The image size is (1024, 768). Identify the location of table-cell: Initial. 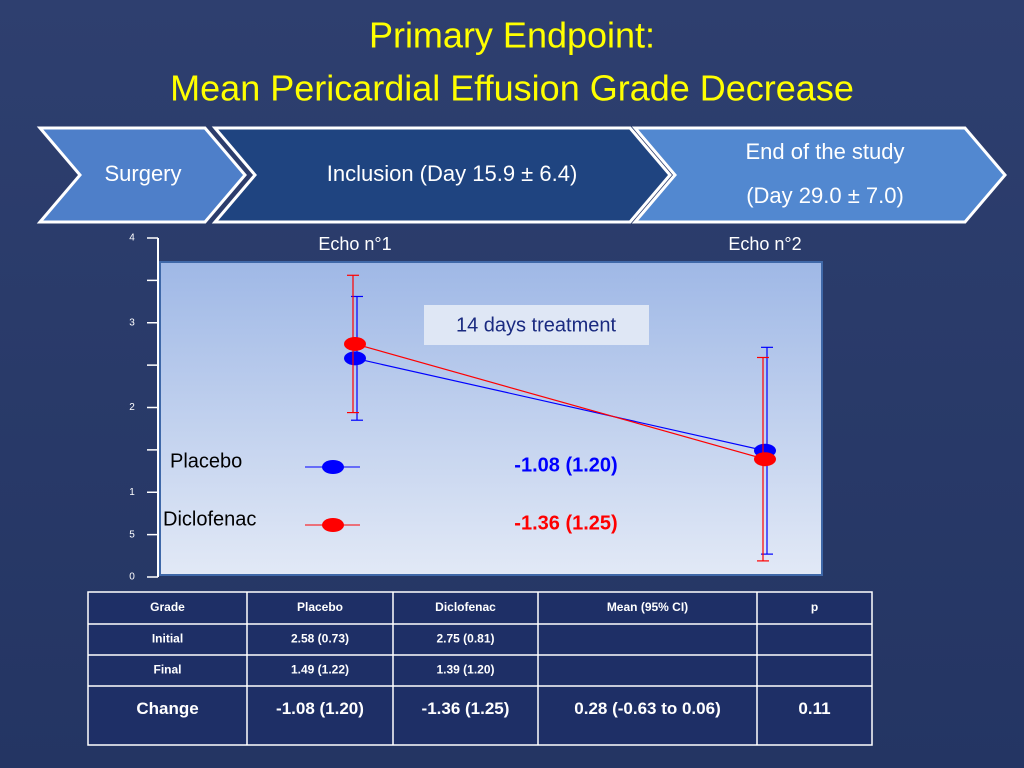
(167, 639).